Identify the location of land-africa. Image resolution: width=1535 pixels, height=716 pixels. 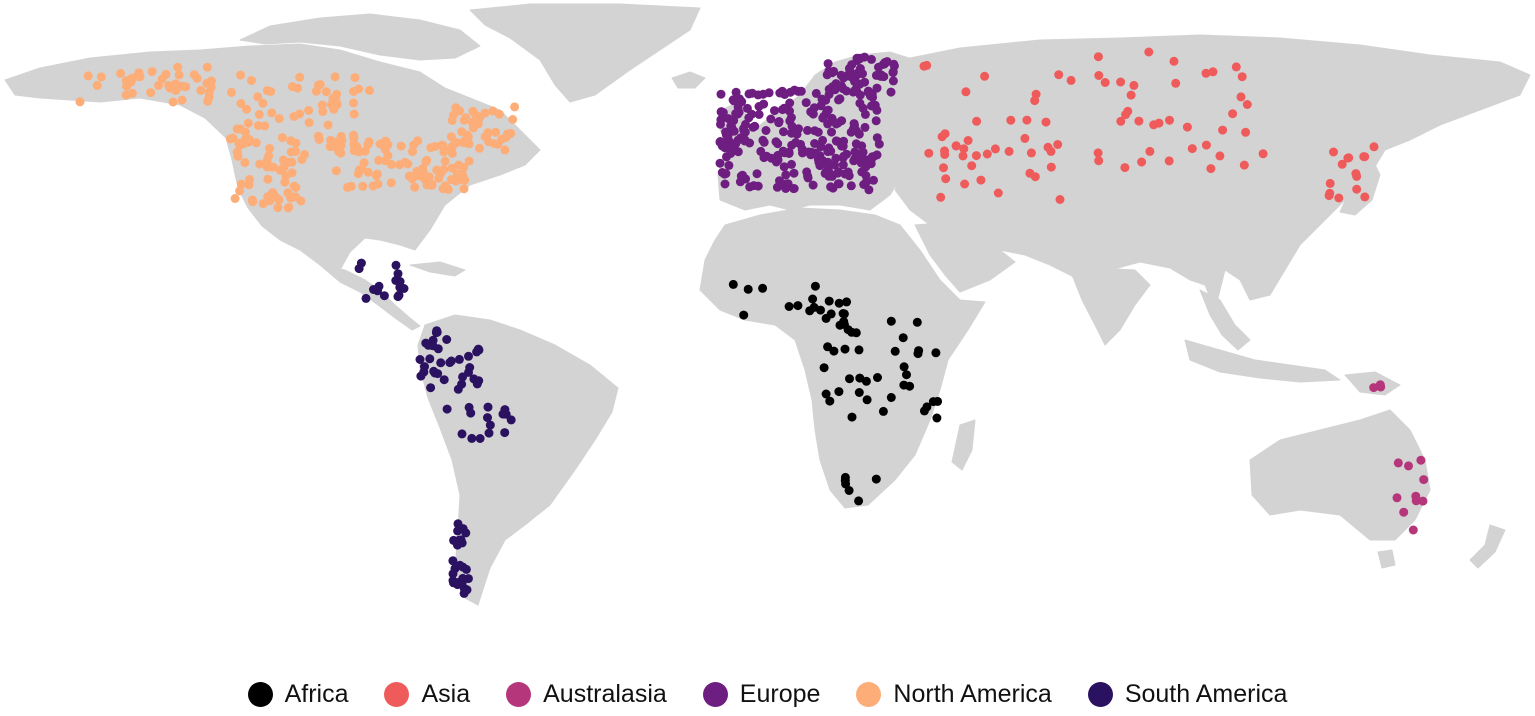
(842, 358).